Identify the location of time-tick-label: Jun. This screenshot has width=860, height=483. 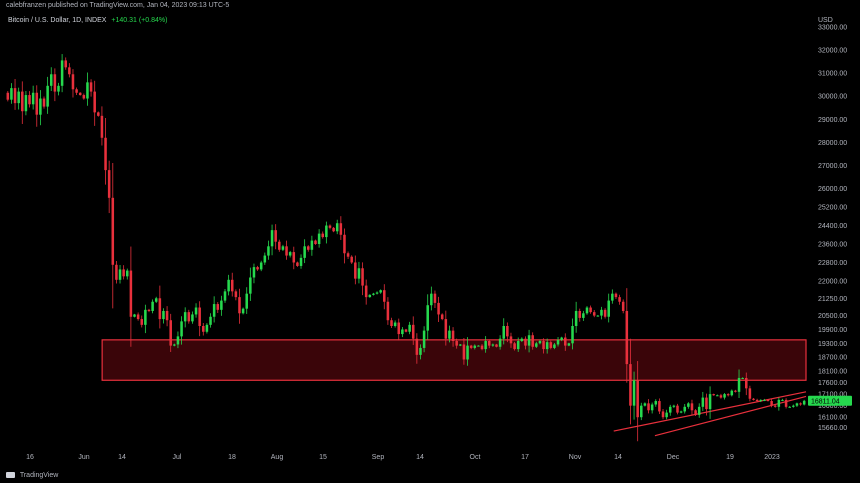
(83, 457).